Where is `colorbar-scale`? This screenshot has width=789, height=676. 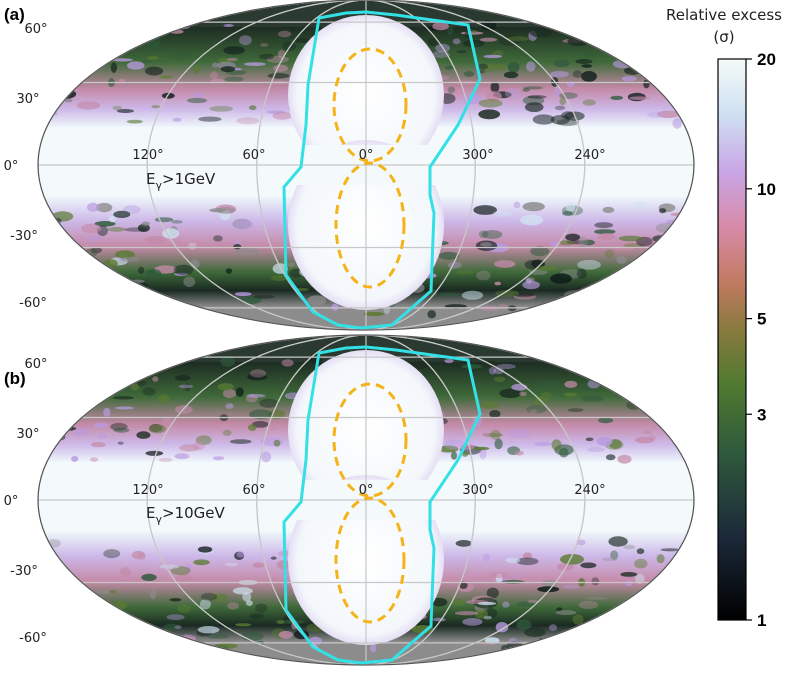
colorbar-scale is located at coordinates (732, 339).